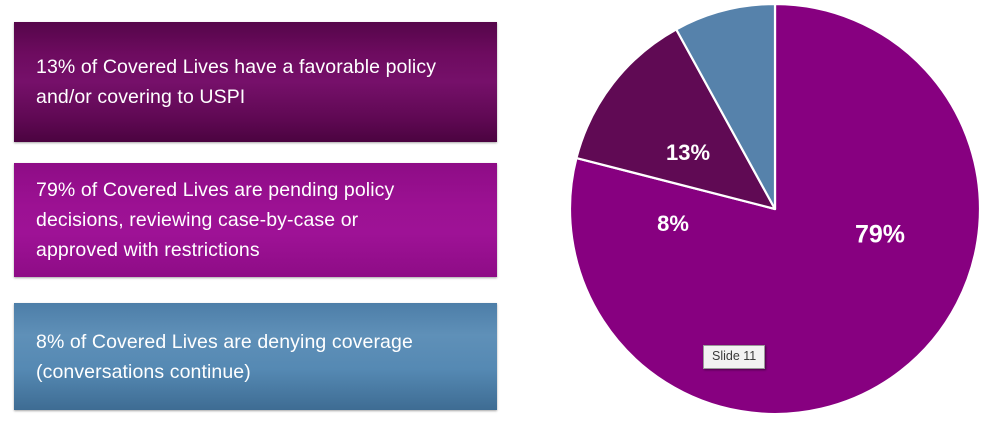  What do you see at coordinates (726, 106) in the screenshot?
I see `pie-slice-denying-coverage` at bounding box center [726, 106].